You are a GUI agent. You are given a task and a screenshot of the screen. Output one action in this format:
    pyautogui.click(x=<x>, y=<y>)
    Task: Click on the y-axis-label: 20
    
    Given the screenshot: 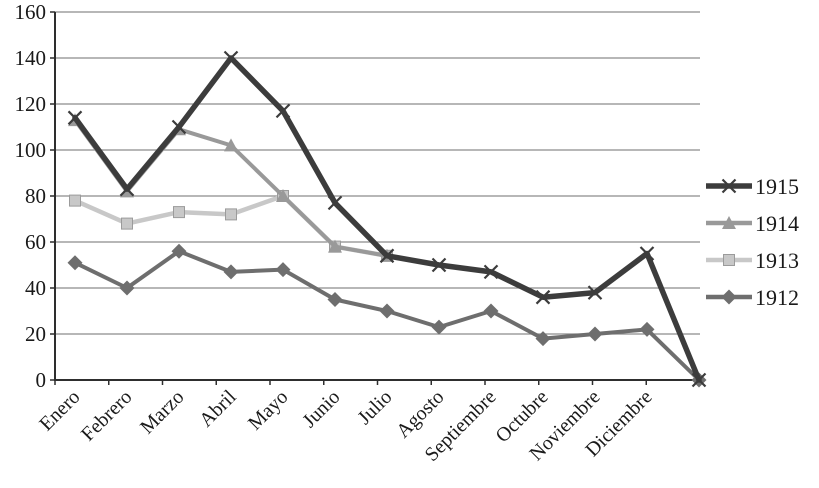 What is the action you would take?
    pyautogui.click(x=35, y=334)
    